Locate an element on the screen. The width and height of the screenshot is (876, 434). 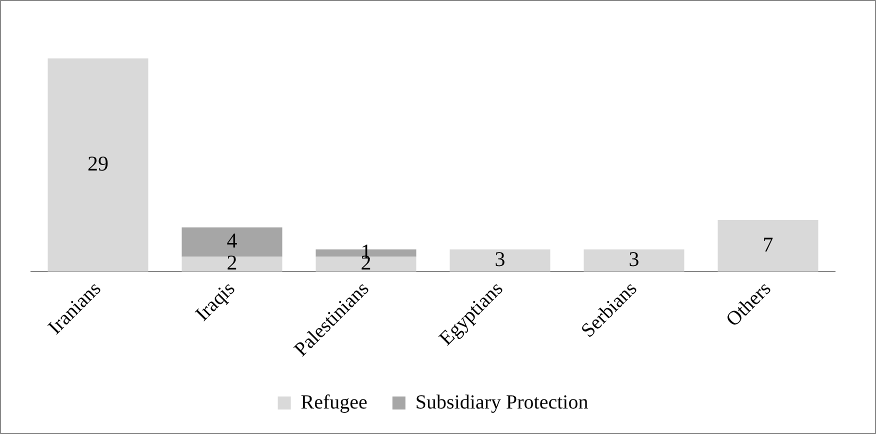
data-label: 29 is located at coordinates (98, 163).